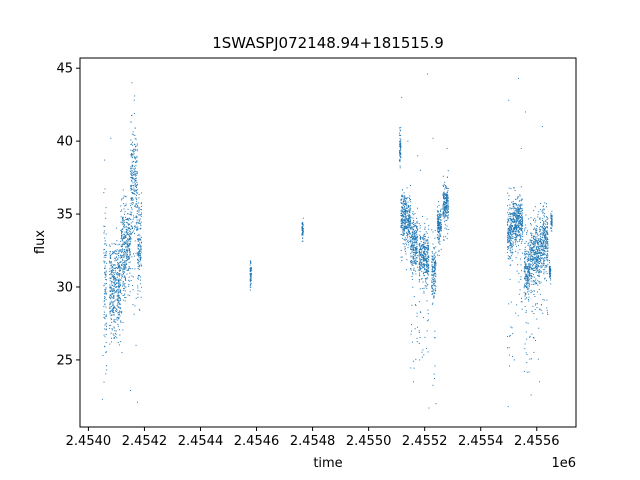 This screenshot has height=480, width=640. What do you see at coordinates (328, 43) in the screenshot?
I see `chart-title: 1SWASPJ072148.94+181515.9` at bounding box center [328, 43].